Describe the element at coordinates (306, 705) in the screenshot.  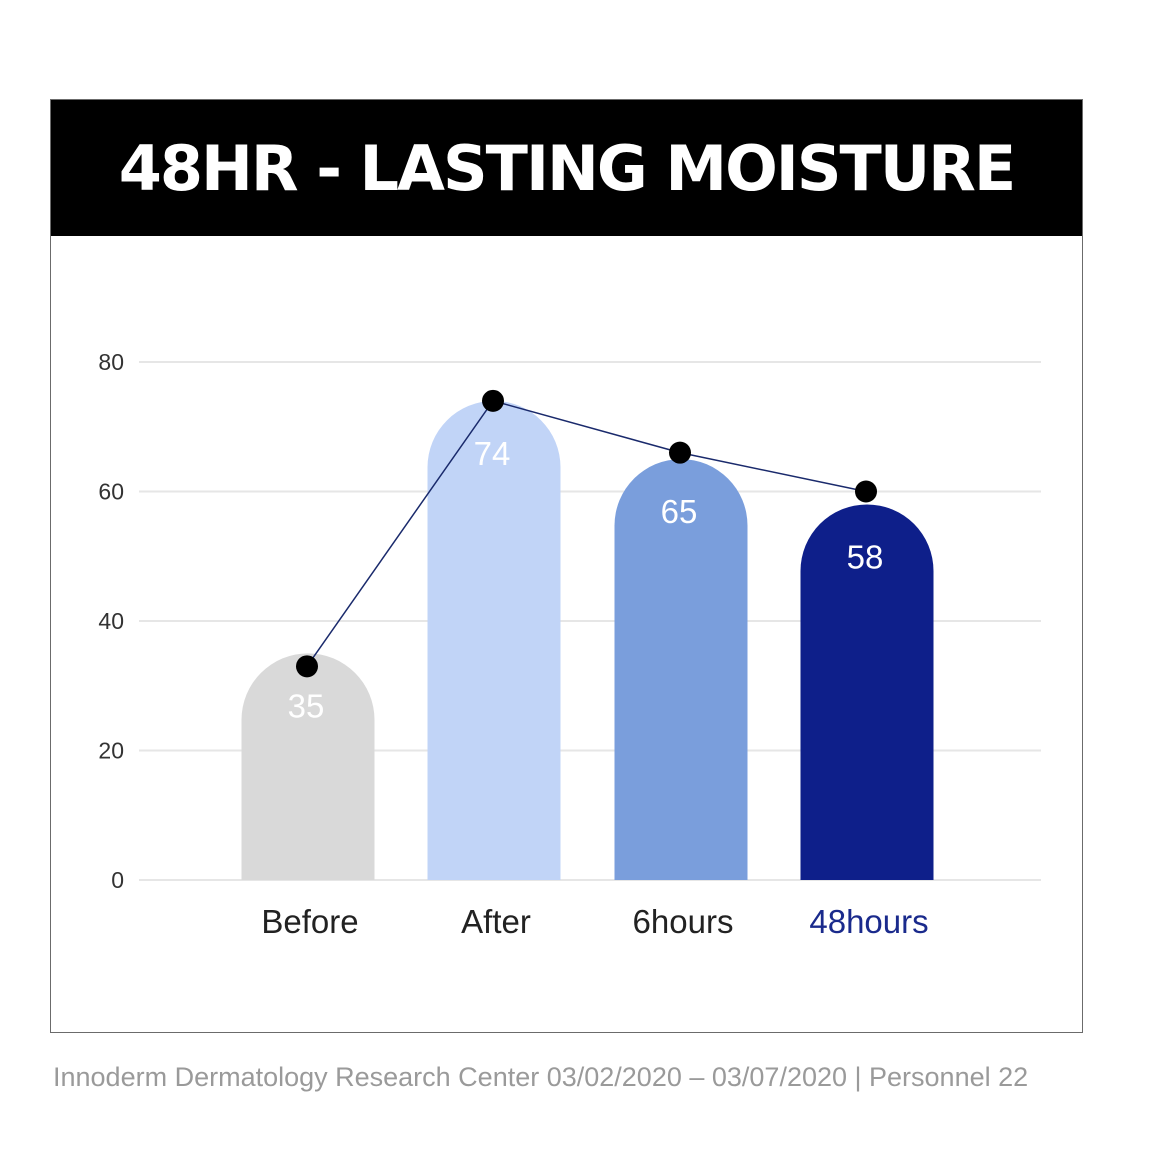
I see `data-label-before: 35` at that location.